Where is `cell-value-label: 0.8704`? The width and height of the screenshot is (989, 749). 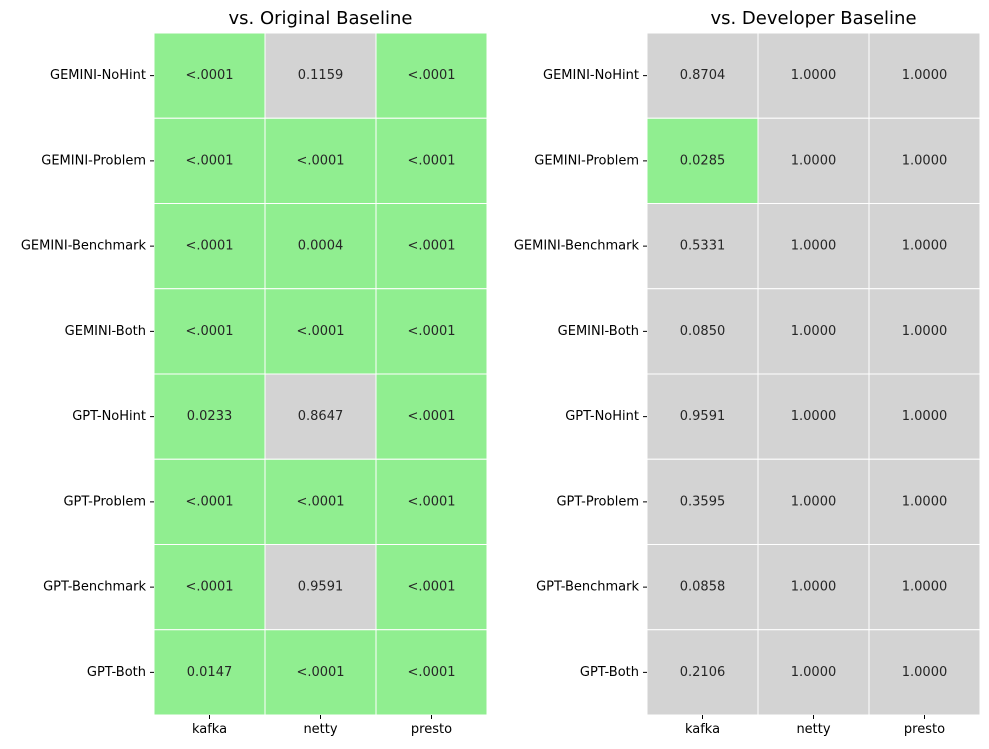
cell-value-label: 0.8704 is located at coordinates (703, 75).